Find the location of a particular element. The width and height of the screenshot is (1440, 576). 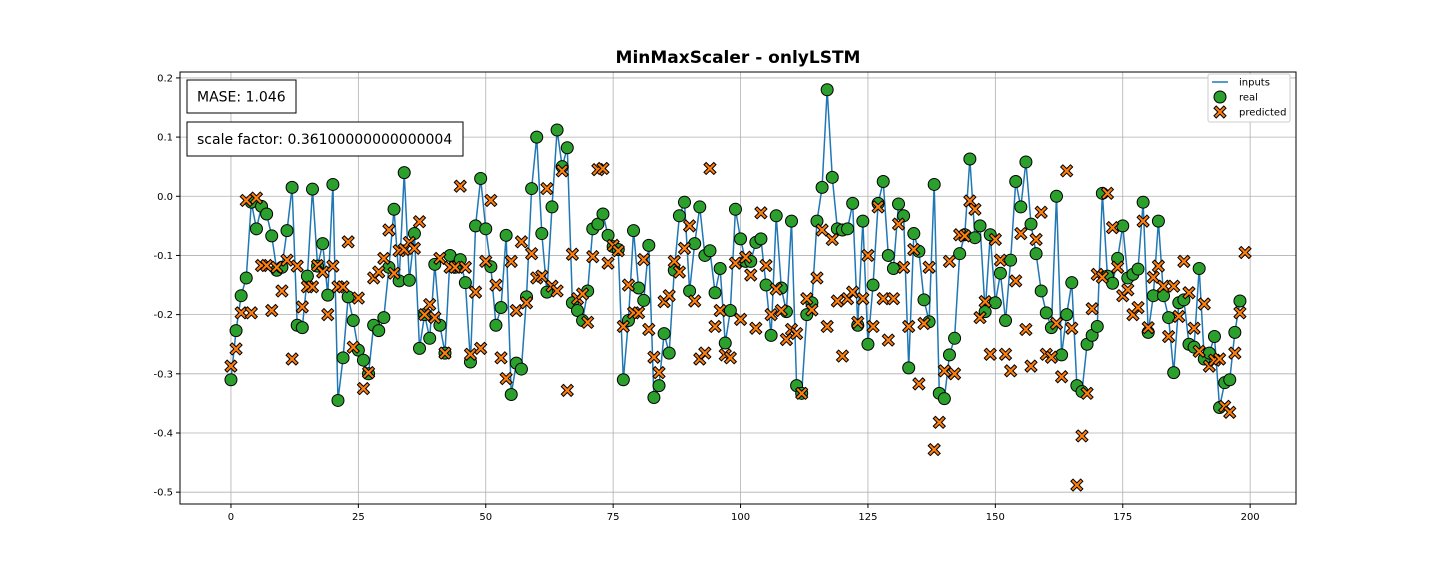

legend: inputs real predicted is located at coordinates (1249, 98).